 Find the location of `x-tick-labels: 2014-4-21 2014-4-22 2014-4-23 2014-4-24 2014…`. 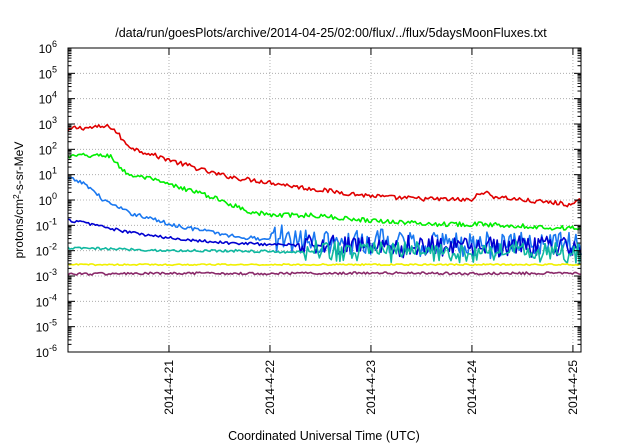

x-tick-labels: 2014-4-21 2014-4-22 2014-4-23 2014-4-24 2014… is located at coordinates (371, 387).